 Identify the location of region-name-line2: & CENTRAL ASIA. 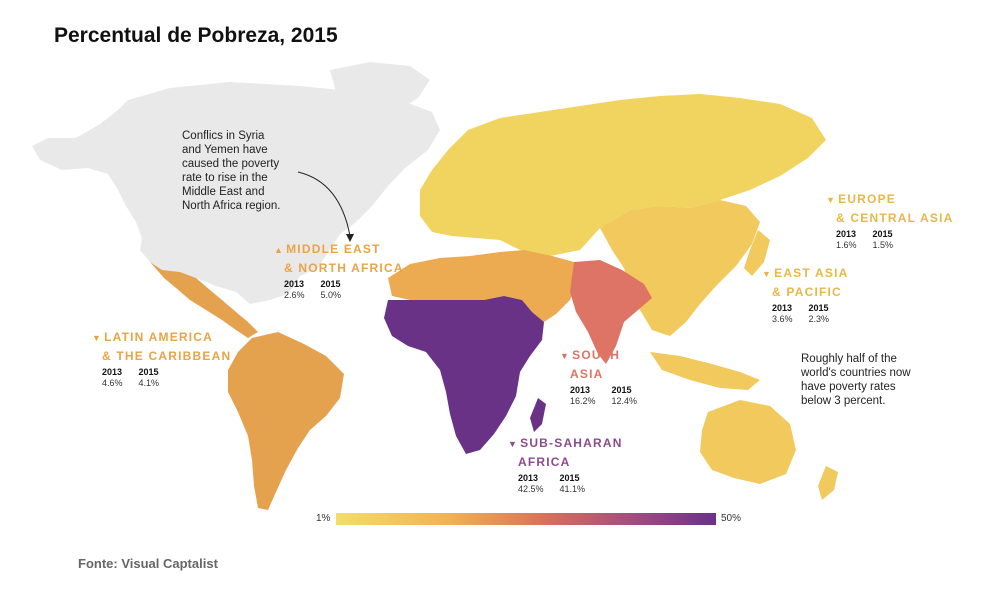
(895, 218).